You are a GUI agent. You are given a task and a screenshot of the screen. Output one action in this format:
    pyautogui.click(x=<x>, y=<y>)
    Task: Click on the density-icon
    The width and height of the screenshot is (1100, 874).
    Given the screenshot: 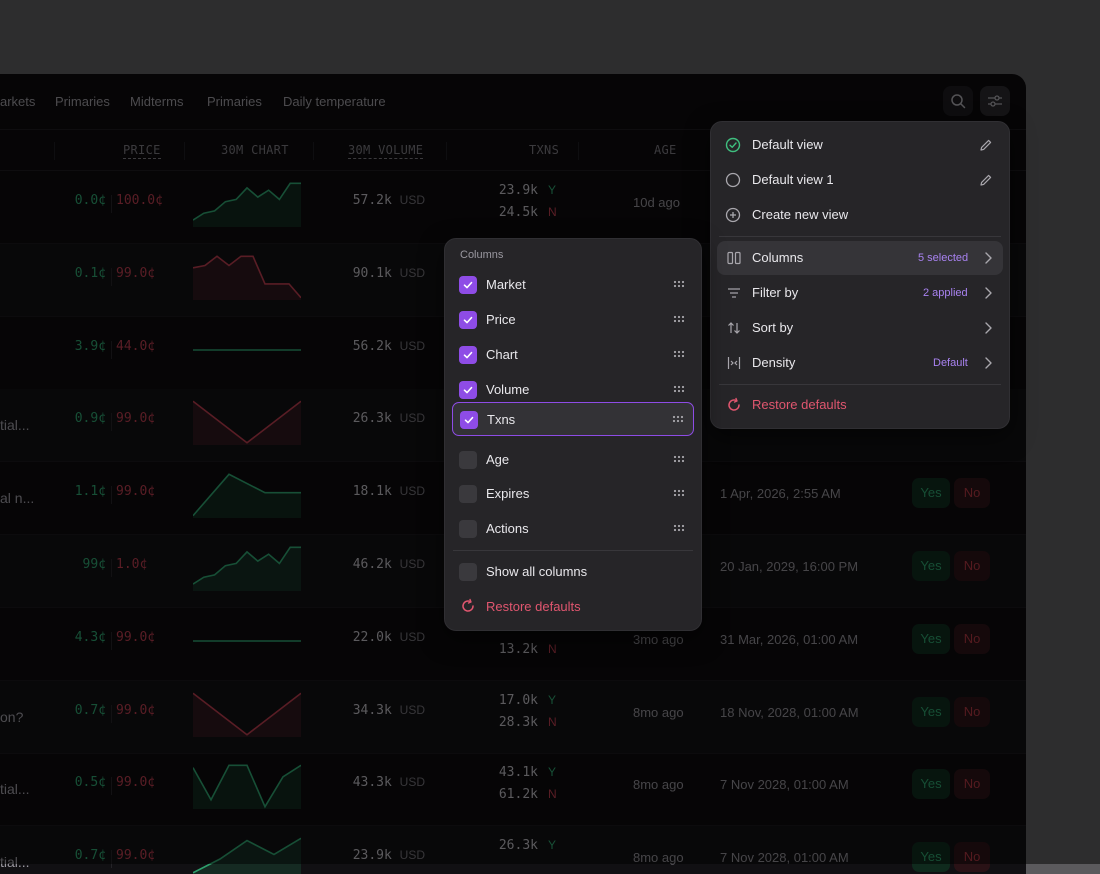 What is the action you would take?
    pyautogui.click(x=734, y=363)
    